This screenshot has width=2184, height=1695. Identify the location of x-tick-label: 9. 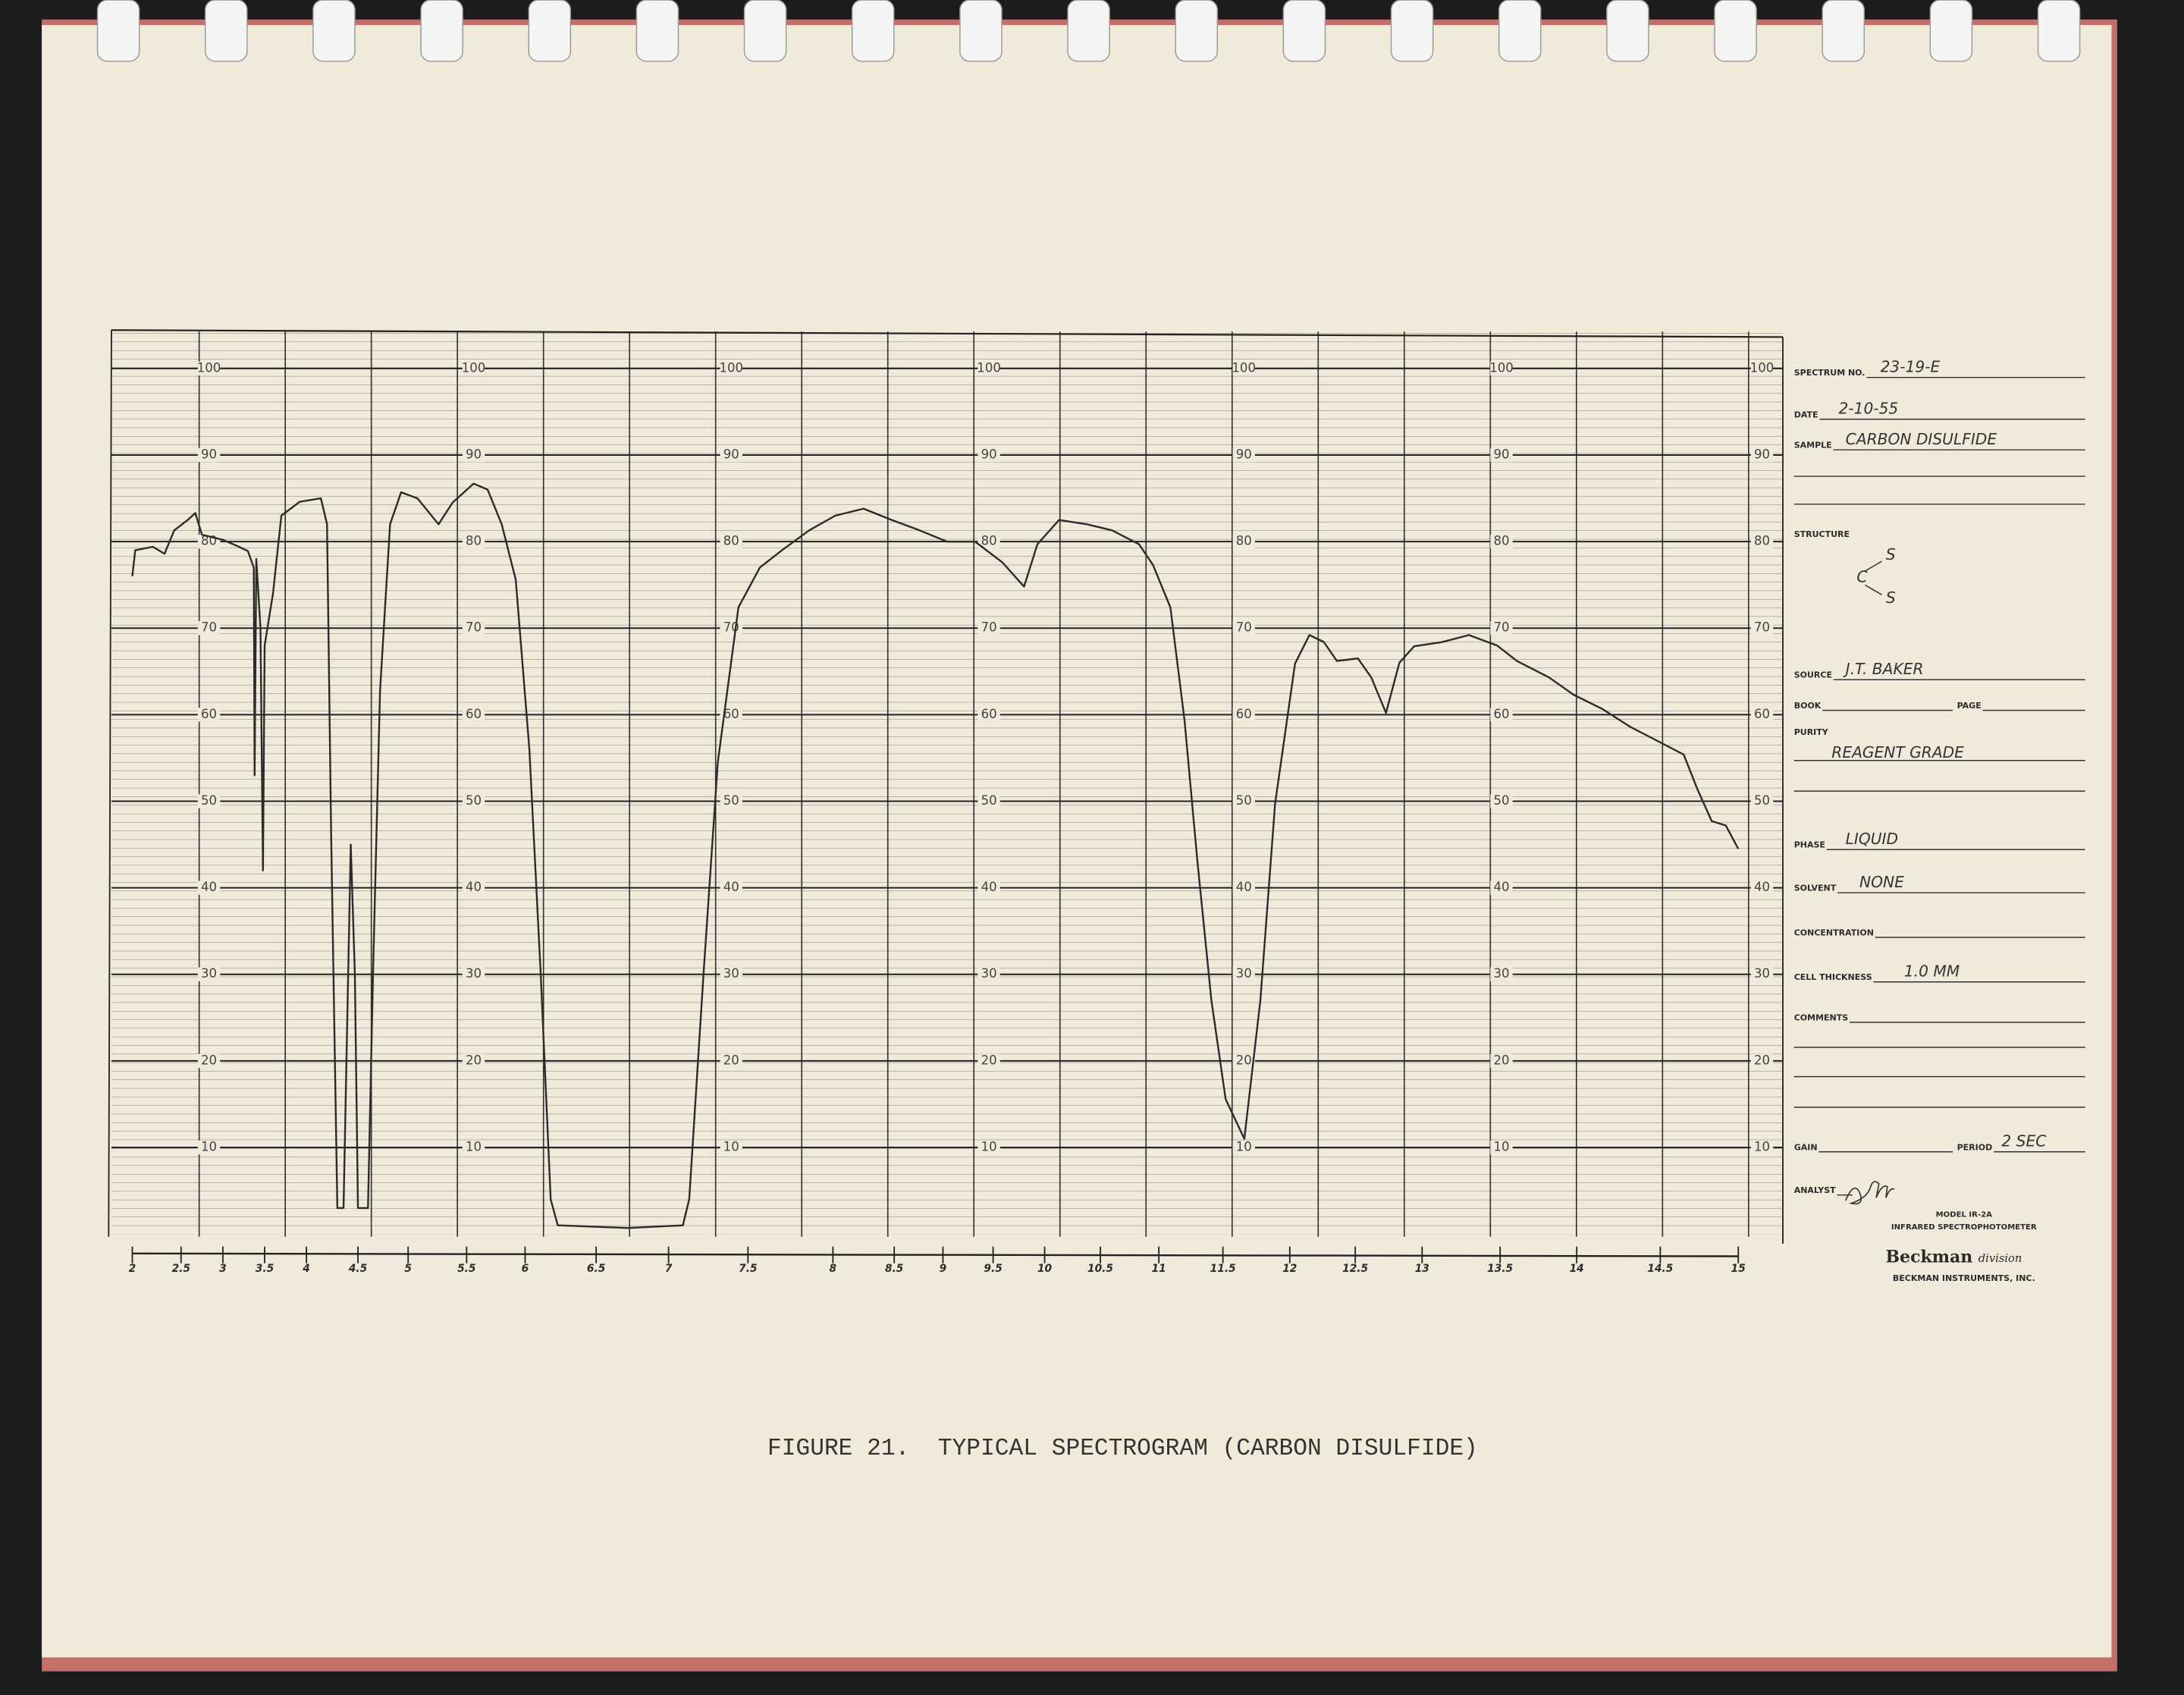
(943, 1269).